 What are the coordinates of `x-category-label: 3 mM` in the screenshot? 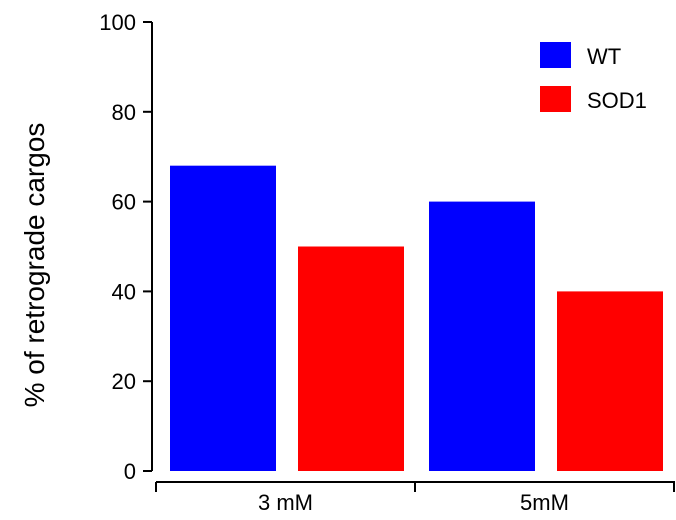 It's located at (285, 502).